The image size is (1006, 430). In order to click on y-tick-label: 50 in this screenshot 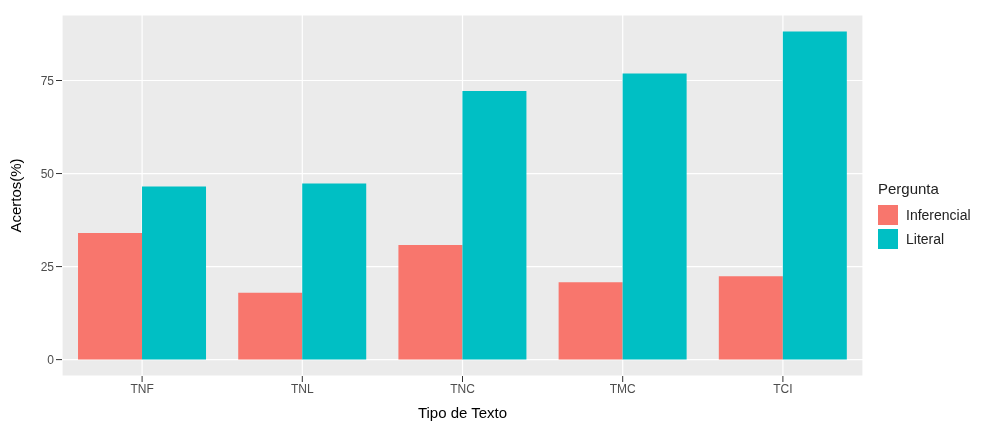, I will do `click(47, 173)`.